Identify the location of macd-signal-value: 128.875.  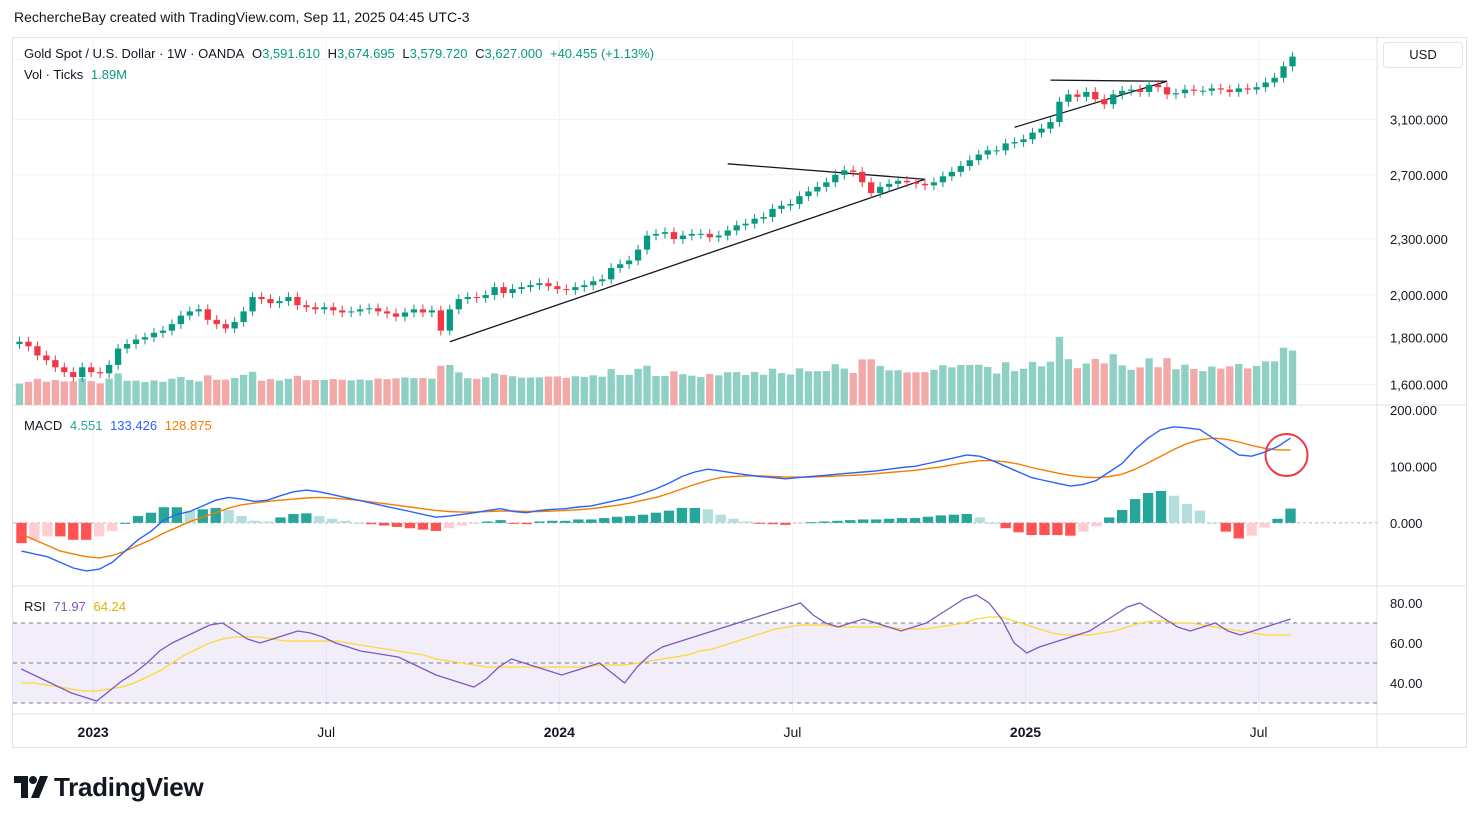
(188, 425).